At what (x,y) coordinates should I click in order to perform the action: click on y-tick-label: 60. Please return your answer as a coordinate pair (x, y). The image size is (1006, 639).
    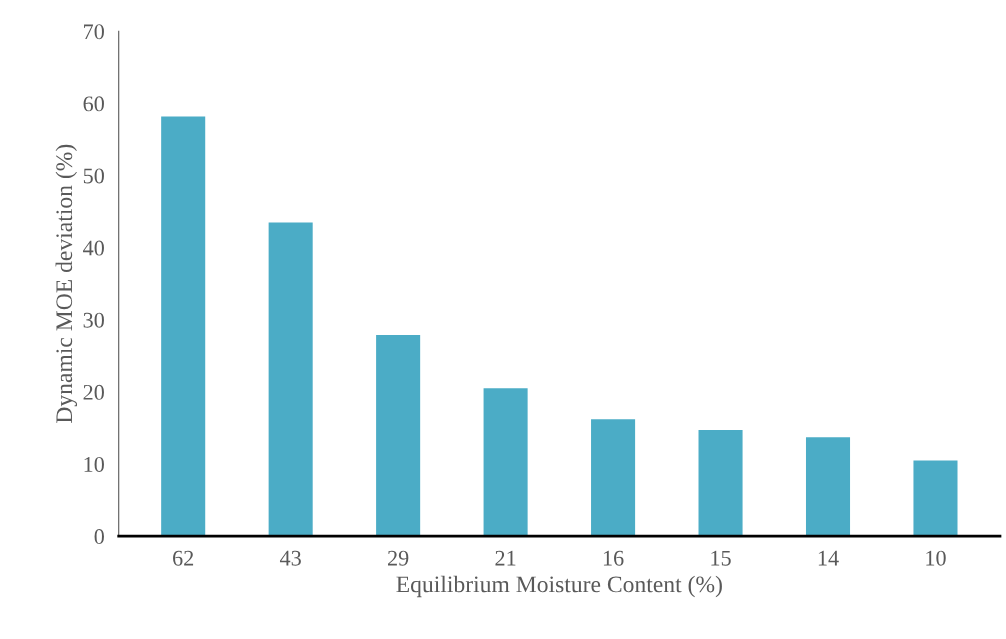
    Looking at the image, I should click on (93, 104).